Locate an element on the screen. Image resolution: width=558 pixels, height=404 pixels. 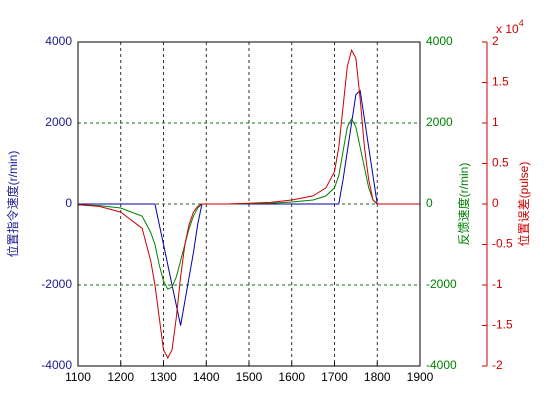
y3-tick-label: -2 is located at coordinates (497, 365).